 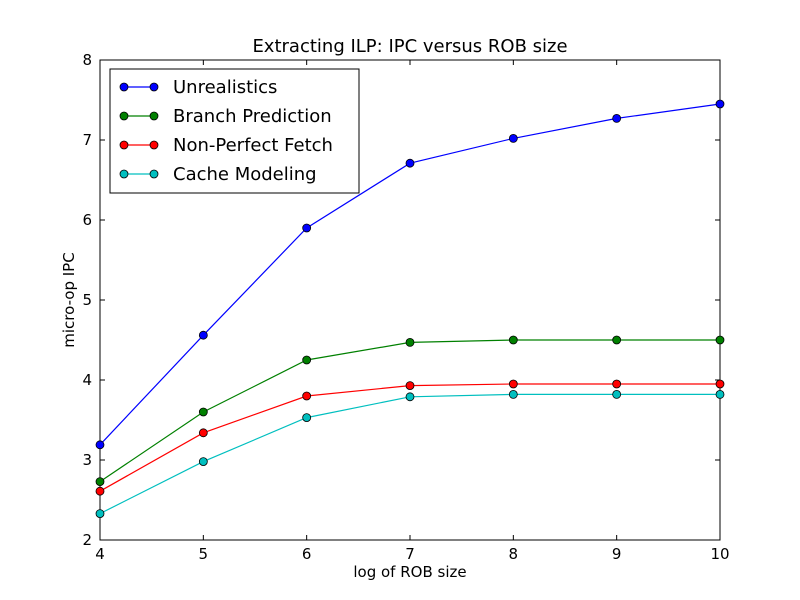 I want to click on chart-title: Extracting ILP: IPC versus ROB size, so click(x=409, y=46).